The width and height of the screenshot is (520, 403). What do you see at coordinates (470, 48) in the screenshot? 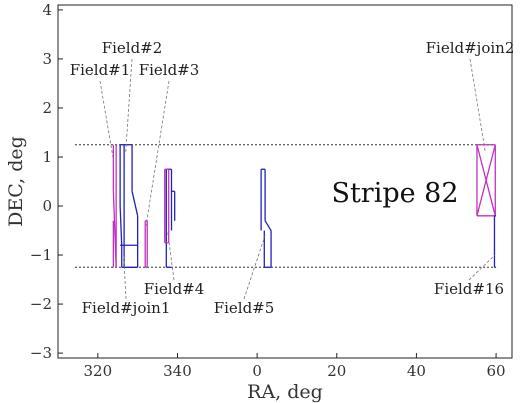
I see `field-label: Field#join2` at bounding box center [470, 48].